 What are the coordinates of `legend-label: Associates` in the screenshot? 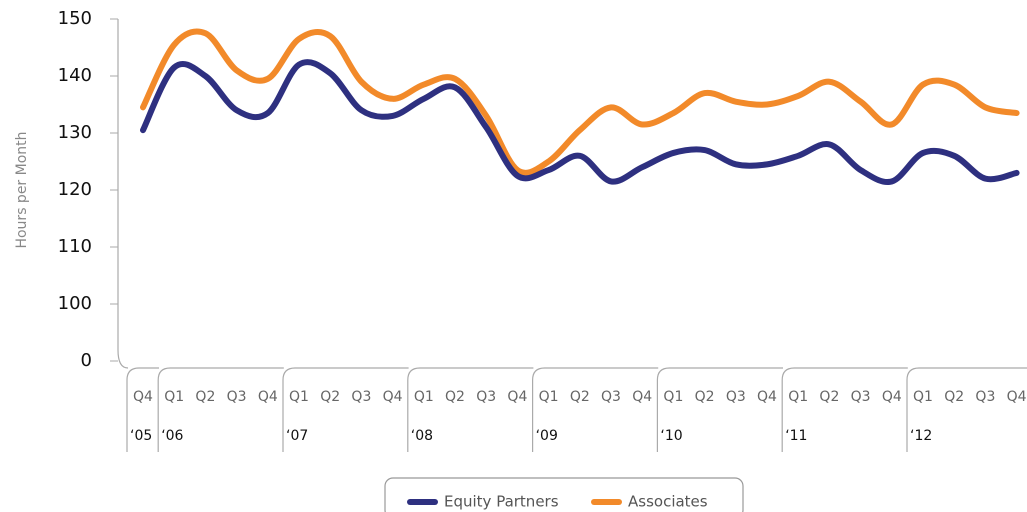 It's located at (668, 502).